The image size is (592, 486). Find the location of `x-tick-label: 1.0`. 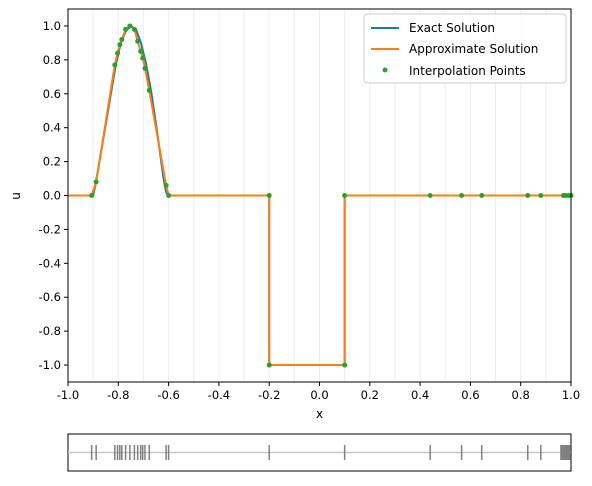

x-tick-label: 1.0 is located at coordinates (571, 395).